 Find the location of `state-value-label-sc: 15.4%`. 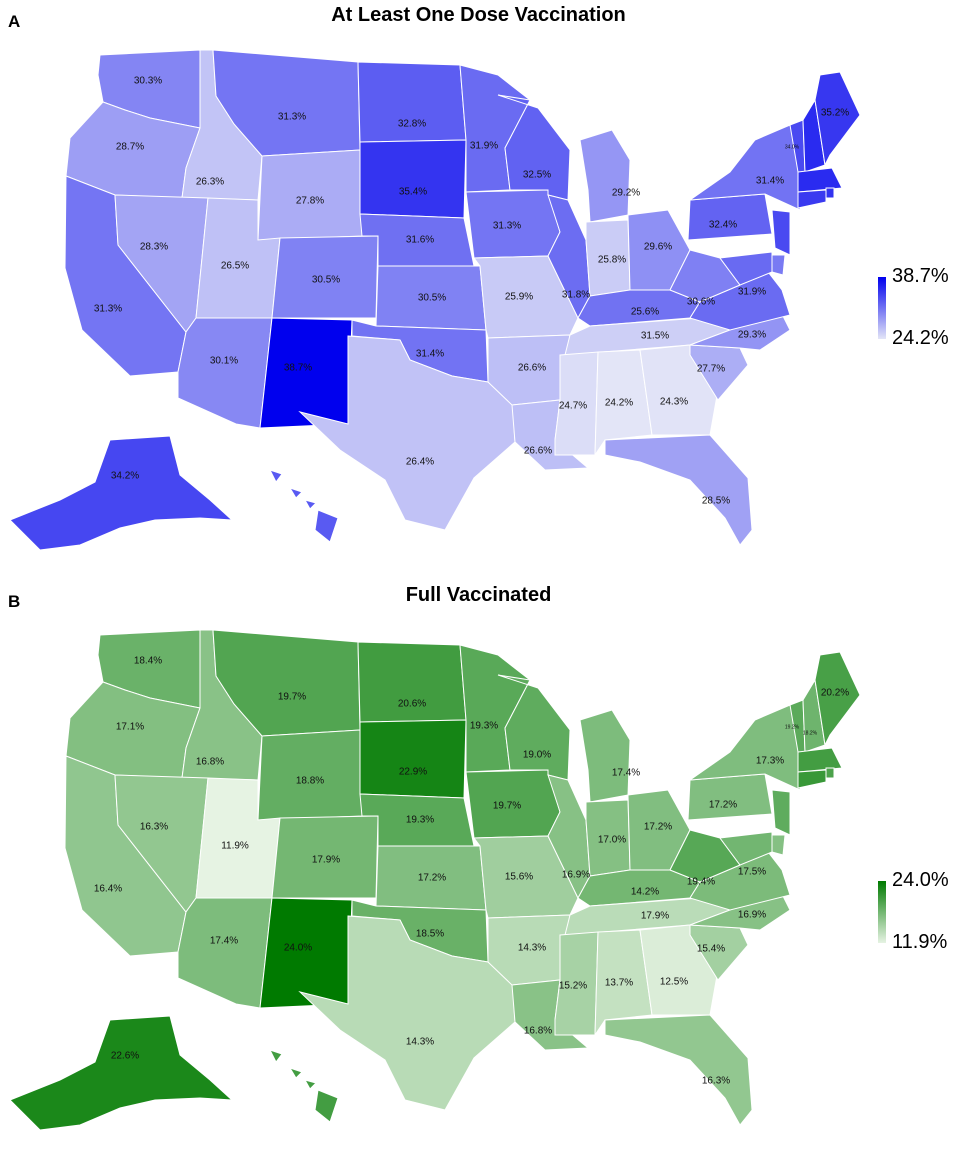

state-value-label-sc: 15.4% is located at coordinates (711, 949).